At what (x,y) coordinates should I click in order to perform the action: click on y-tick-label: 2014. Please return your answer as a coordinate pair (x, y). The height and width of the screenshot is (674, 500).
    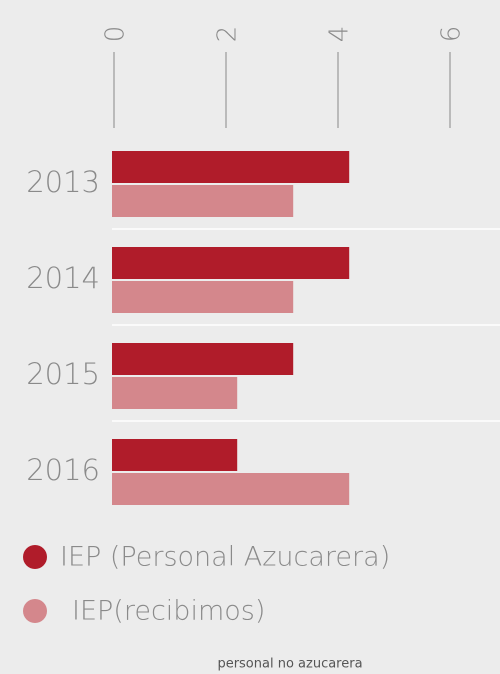
    Looking at the image, I should click on (63, 278).